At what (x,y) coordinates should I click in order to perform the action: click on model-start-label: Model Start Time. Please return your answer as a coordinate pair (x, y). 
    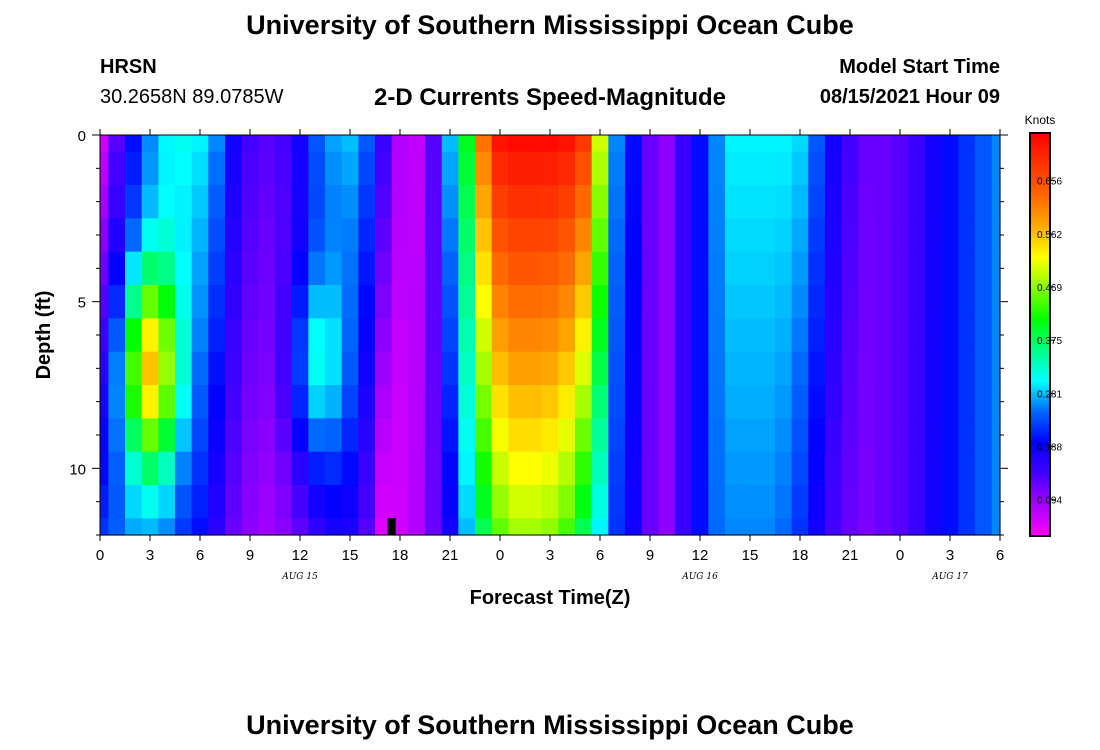
    Looking at the image, I should click on (919, 67).